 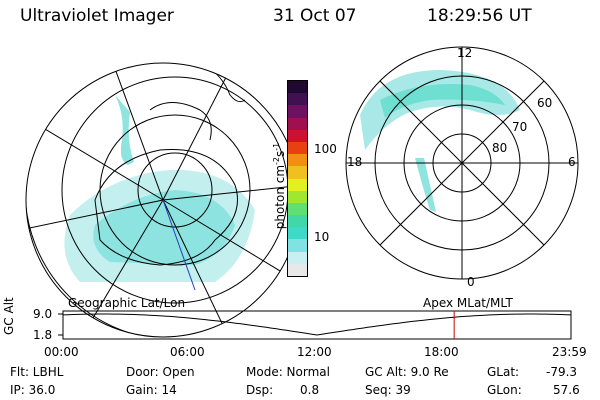 What do you see at coordinates (9, 316) in the screenshot?
I see `altitude-axis-label: GC Alt` at bounding box center [9, 316].